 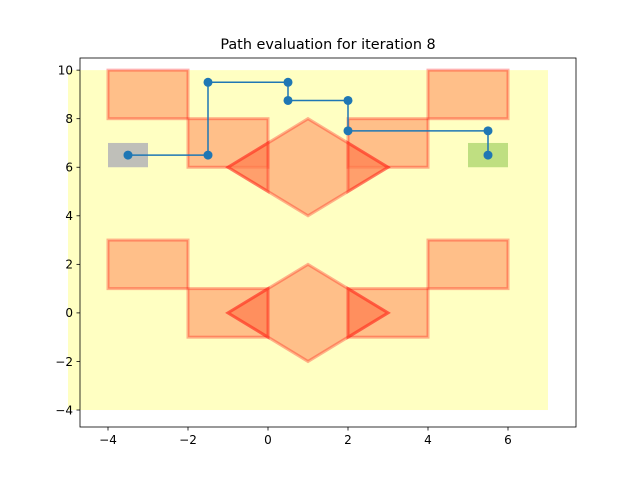 I want to click on x-tick-label-2: 0, so click(x=268, y=440).